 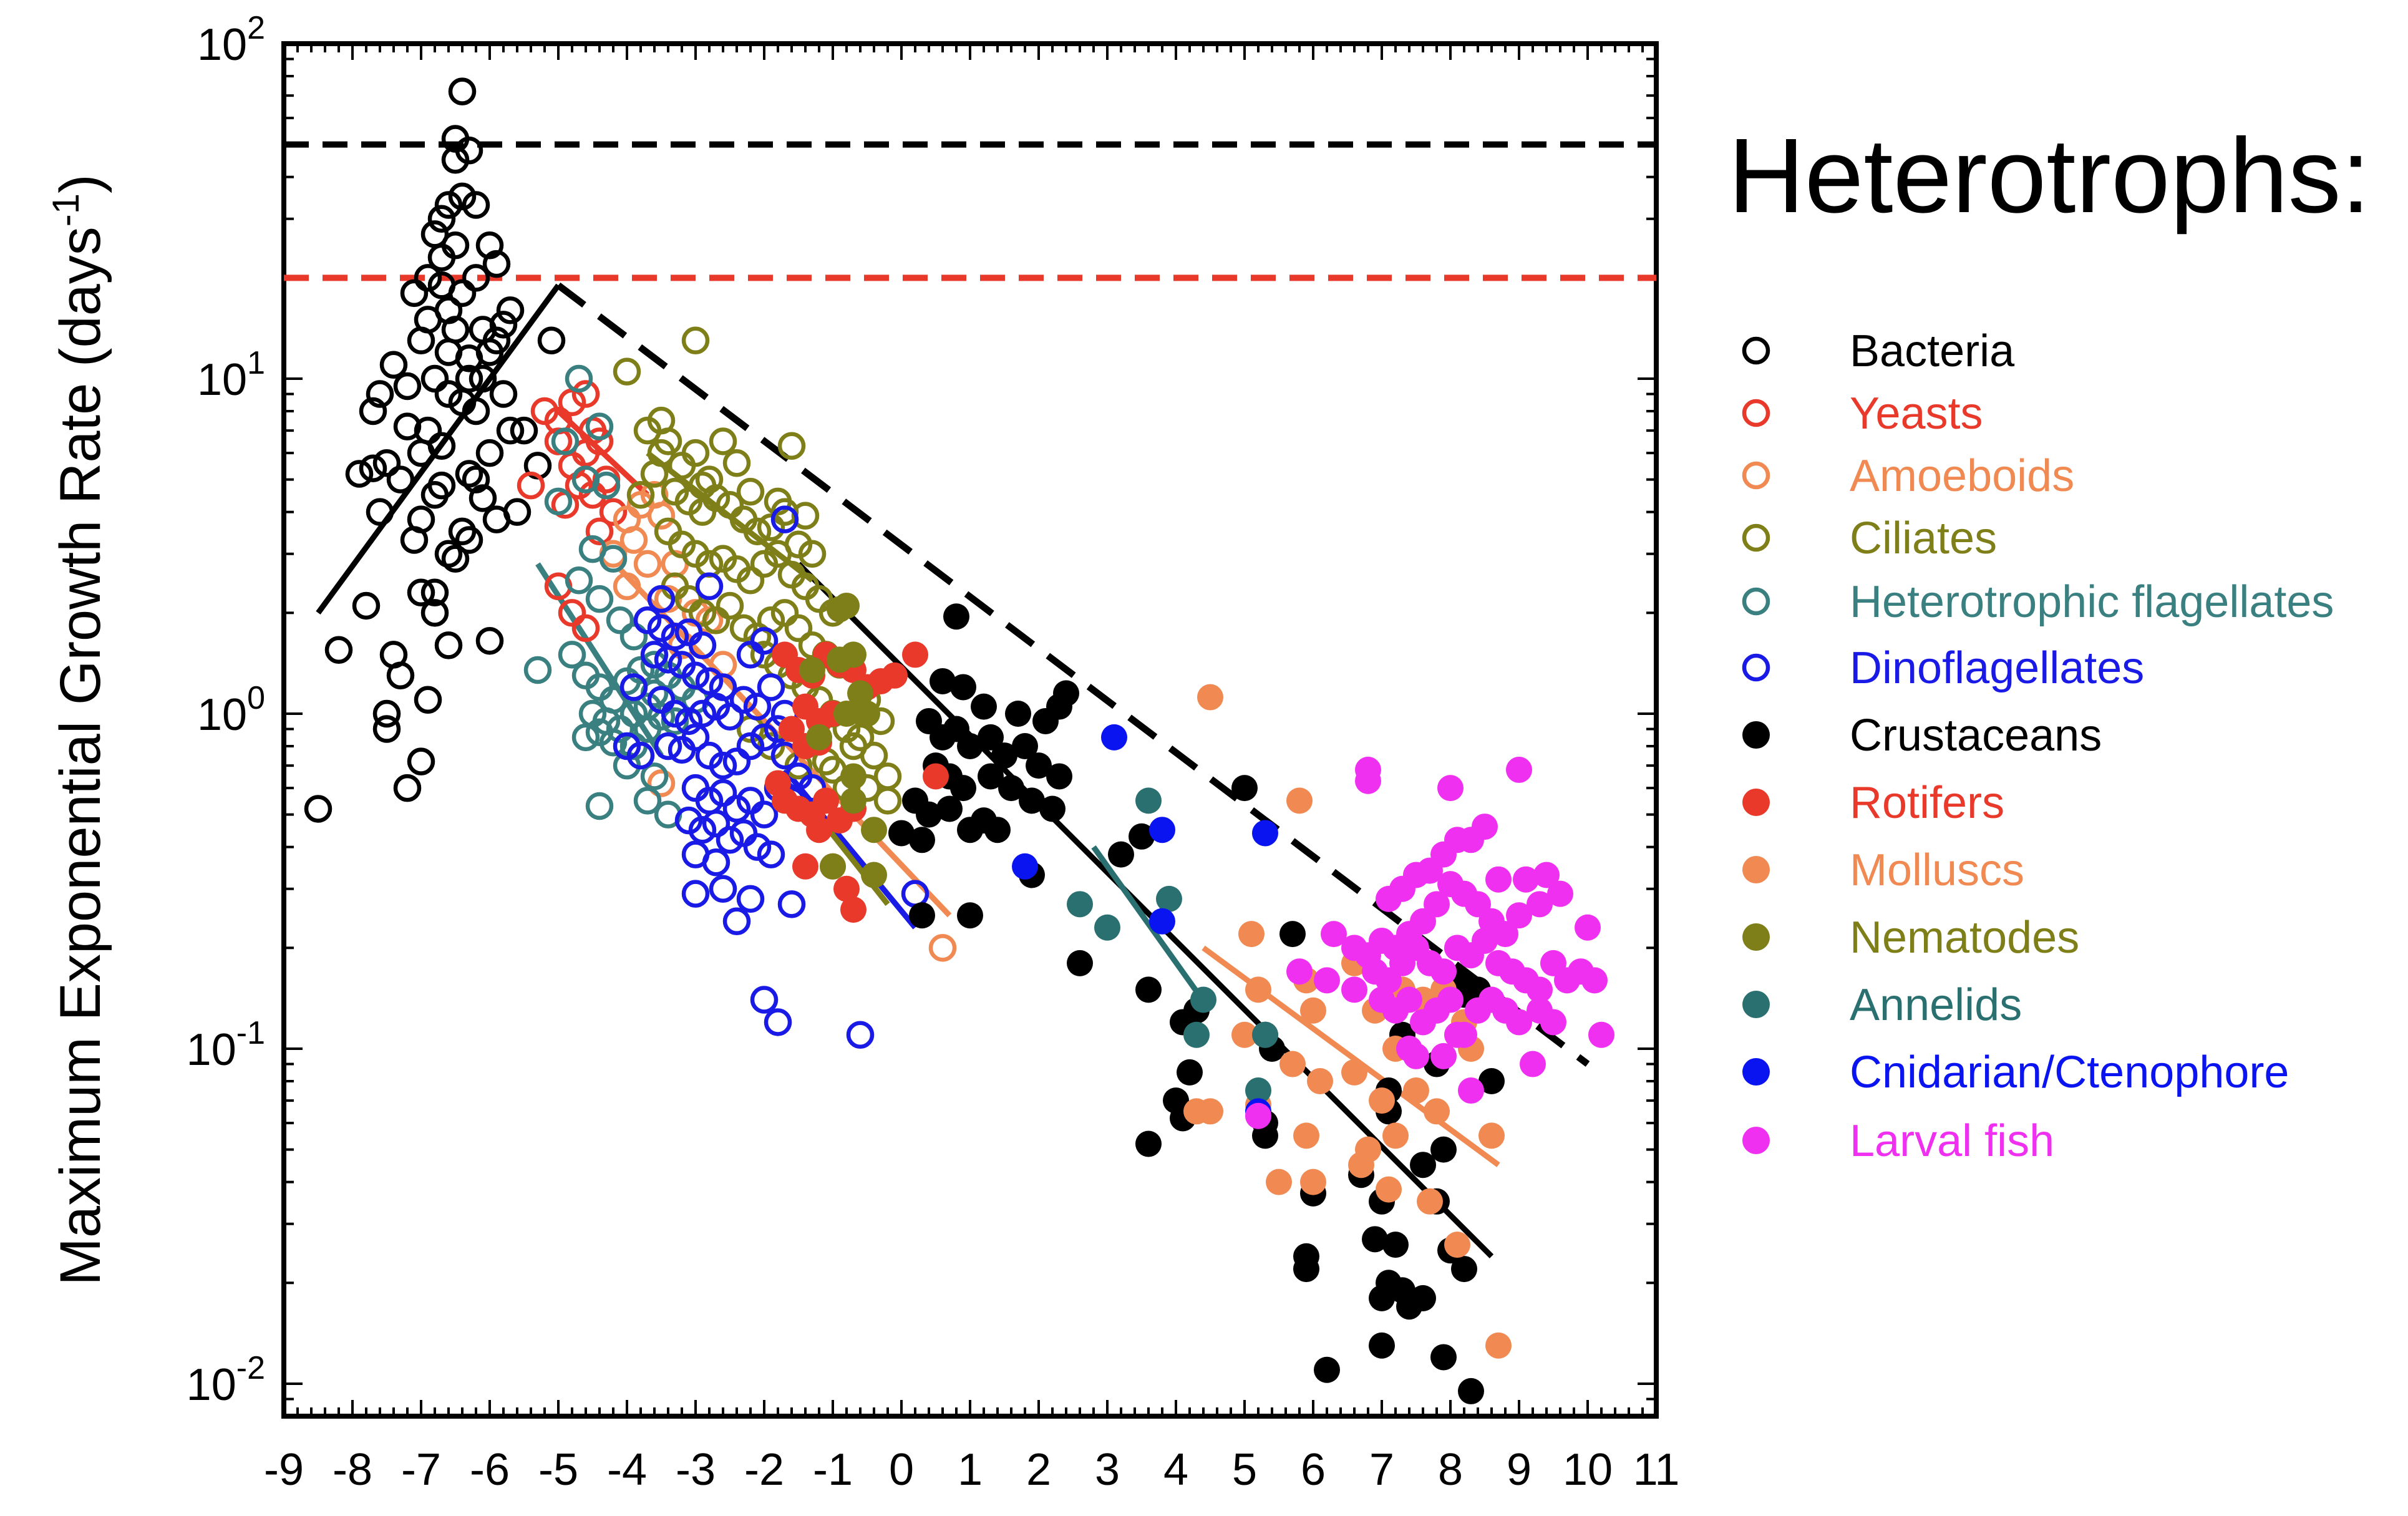 What do you see at coordinates (901, 1470) in the screenshot?
I see `x-tick-label: 0` at bounding box center [901, 1470].